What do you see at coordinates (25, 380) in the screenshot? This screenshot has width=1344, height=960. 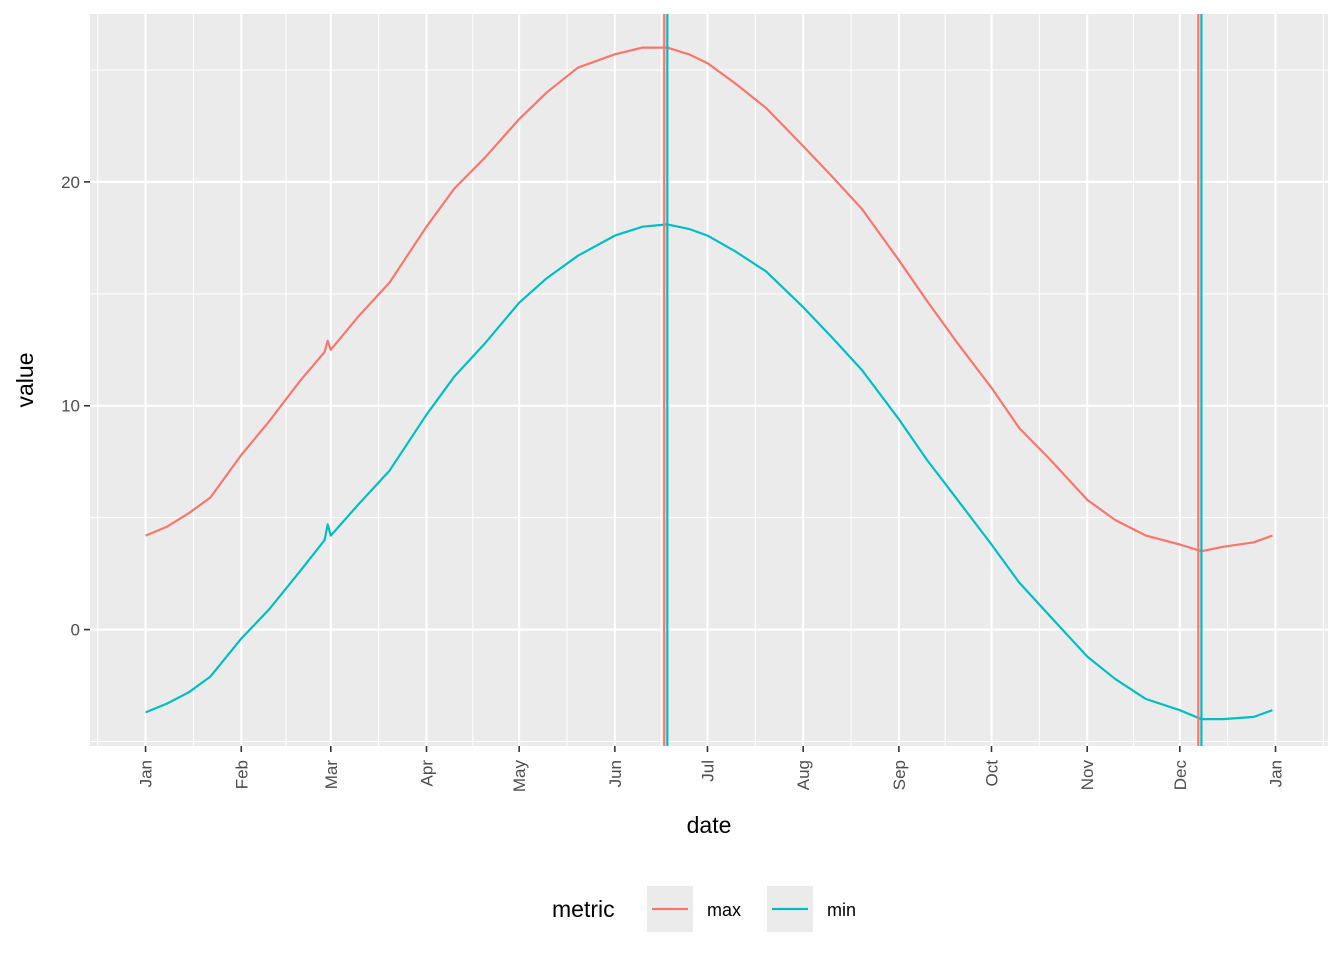 I see `y-axis-title: value` at bounding box center [25, 380].